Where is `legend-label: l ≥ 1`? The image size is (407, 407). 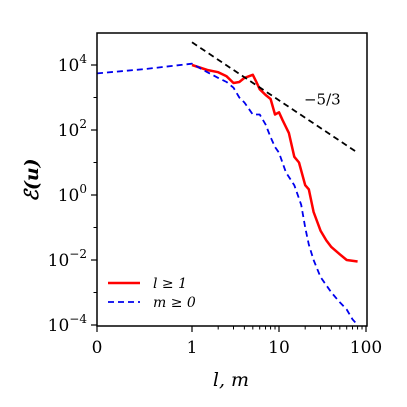
legend-label: l ≥ 1 is located at coordinates (170, 284).